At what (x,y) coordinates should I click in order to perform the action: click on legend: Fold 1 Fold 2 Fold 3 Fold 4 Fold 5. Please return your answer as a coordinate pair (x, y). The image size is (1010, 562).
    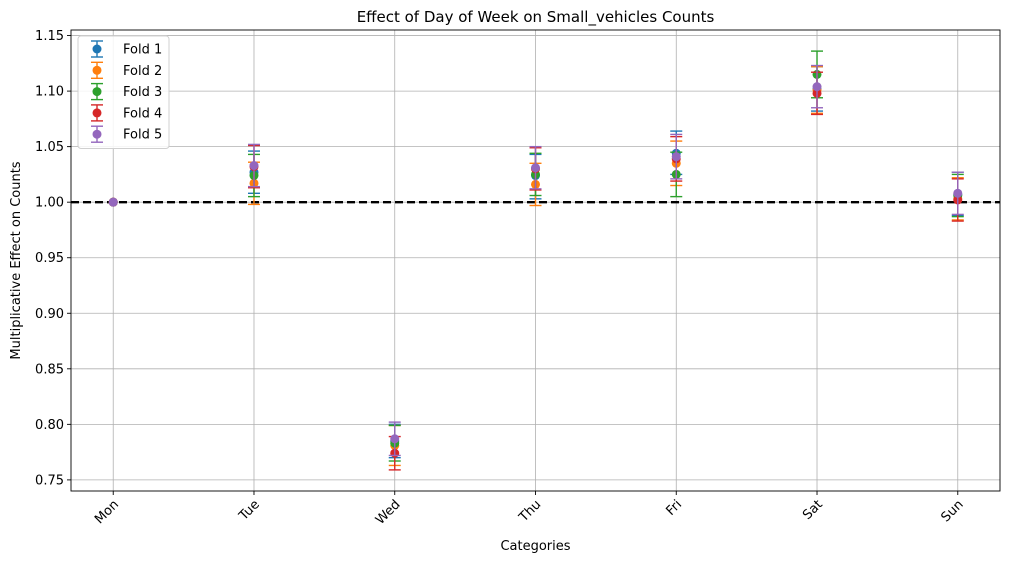
    Looking at the image, I should click on (123, 92).